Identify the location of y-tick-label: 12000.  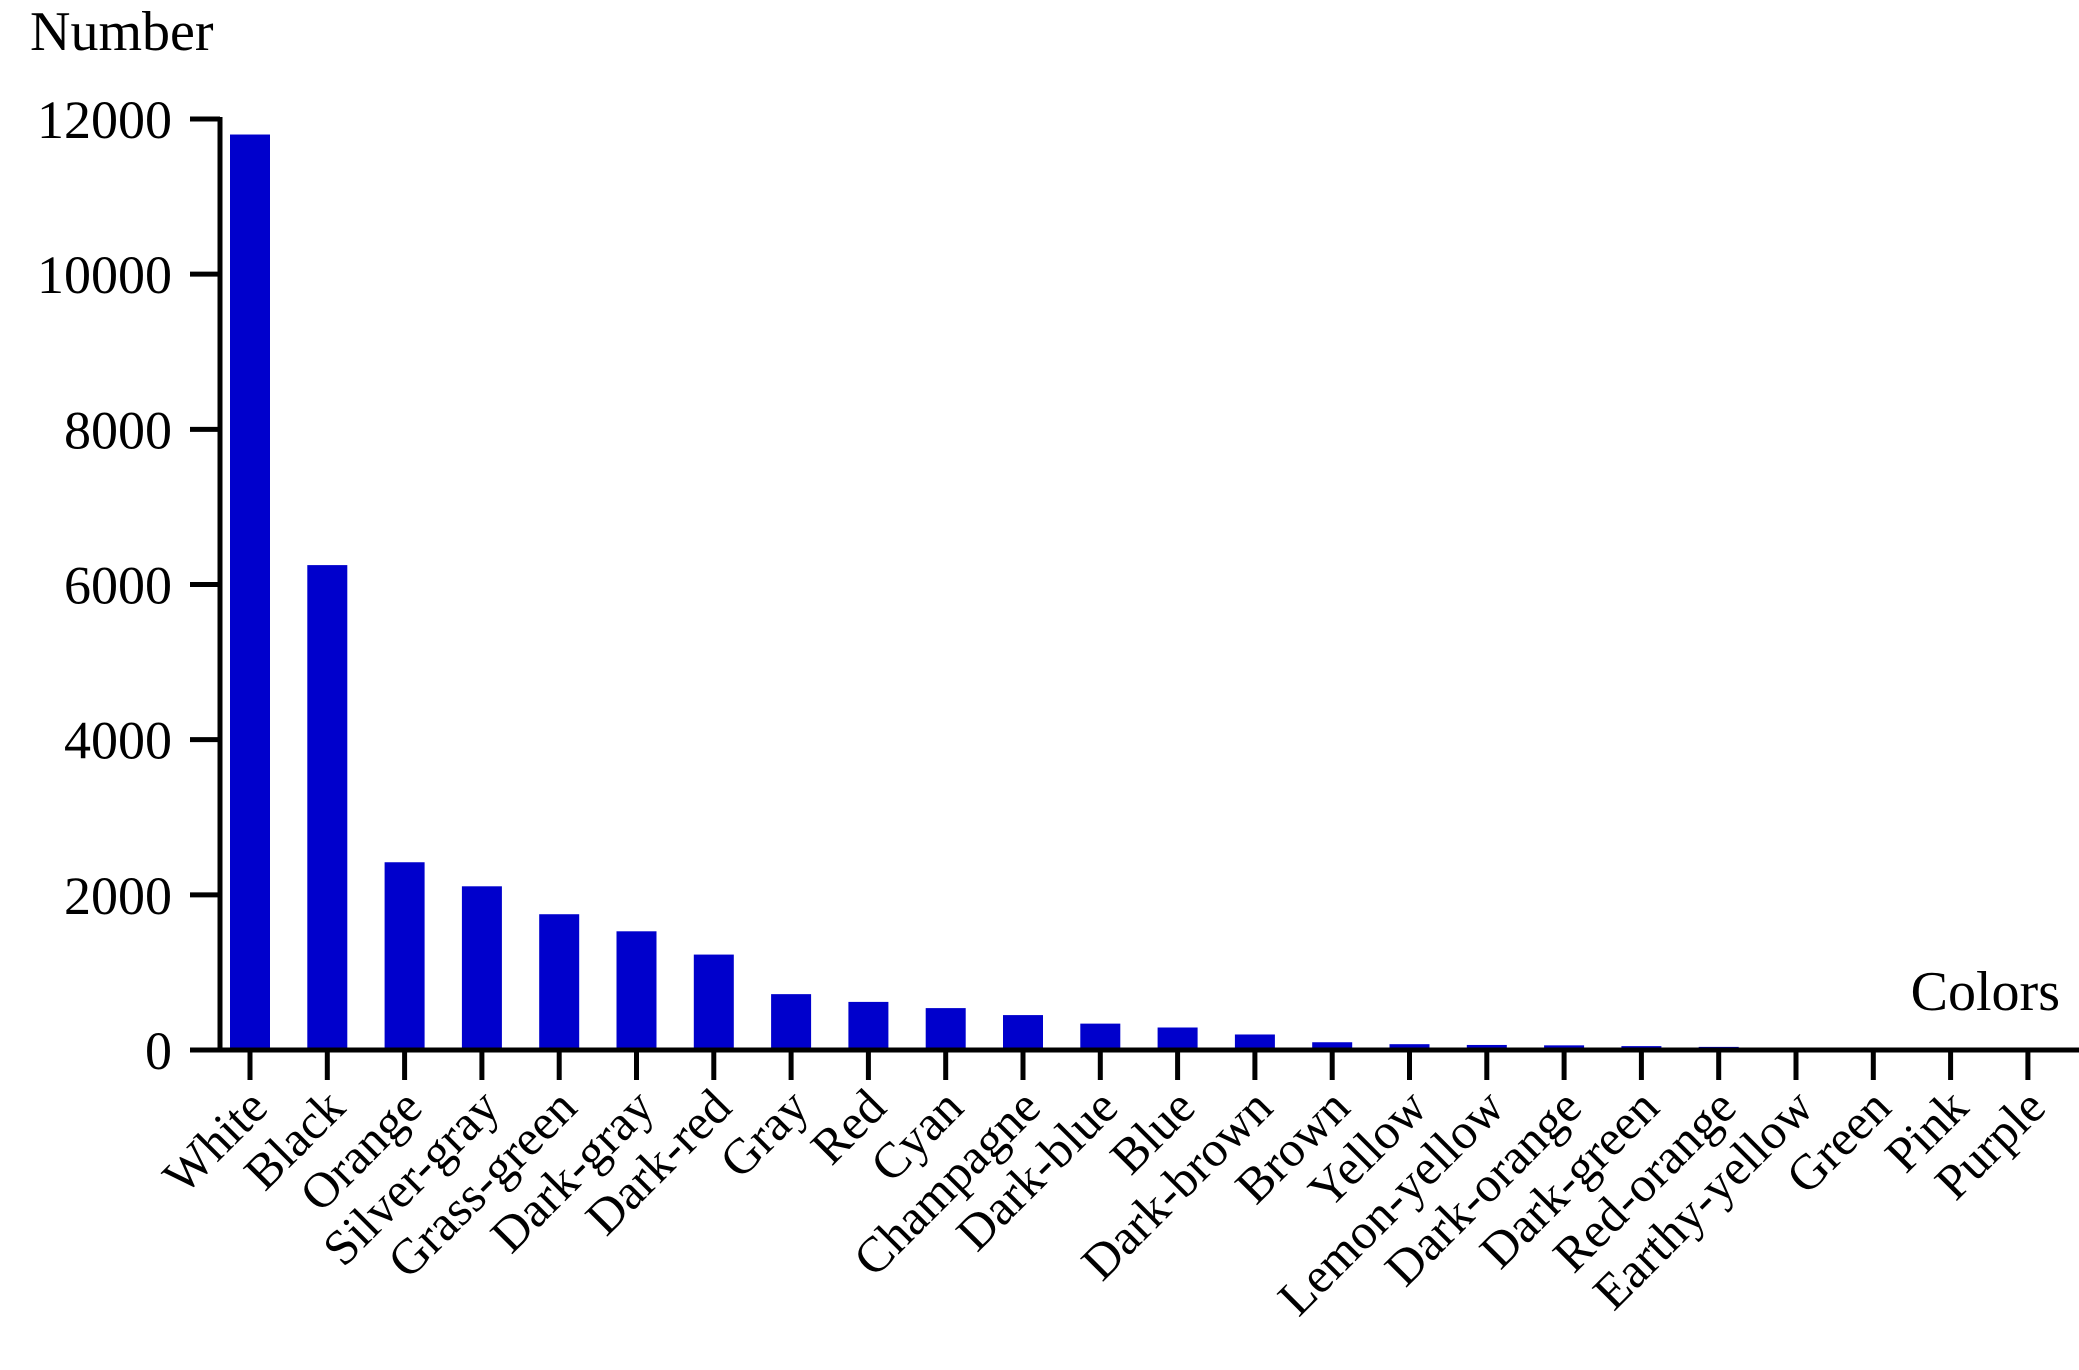
(104, 120).